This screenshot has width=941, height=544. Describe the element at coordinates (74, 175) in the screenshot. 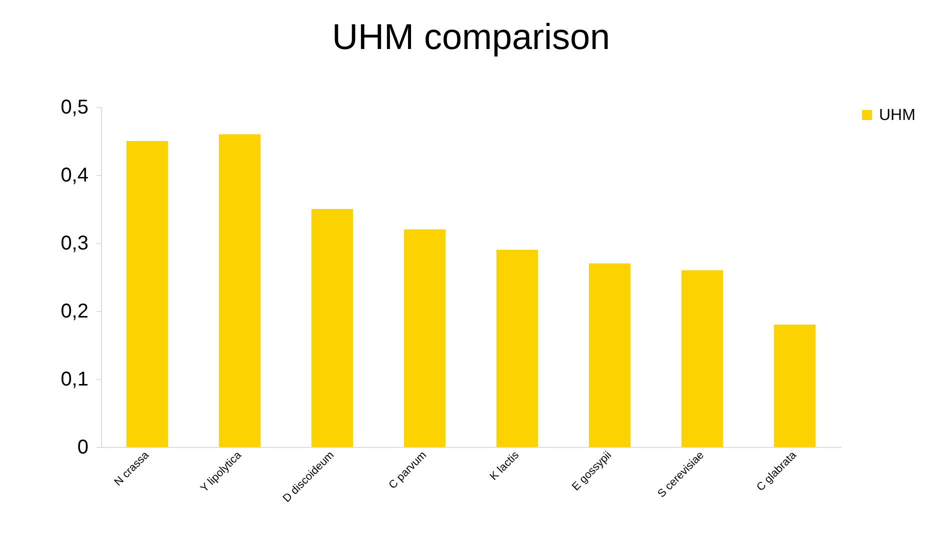

I see `y-tick-label: 0,4` at that location.